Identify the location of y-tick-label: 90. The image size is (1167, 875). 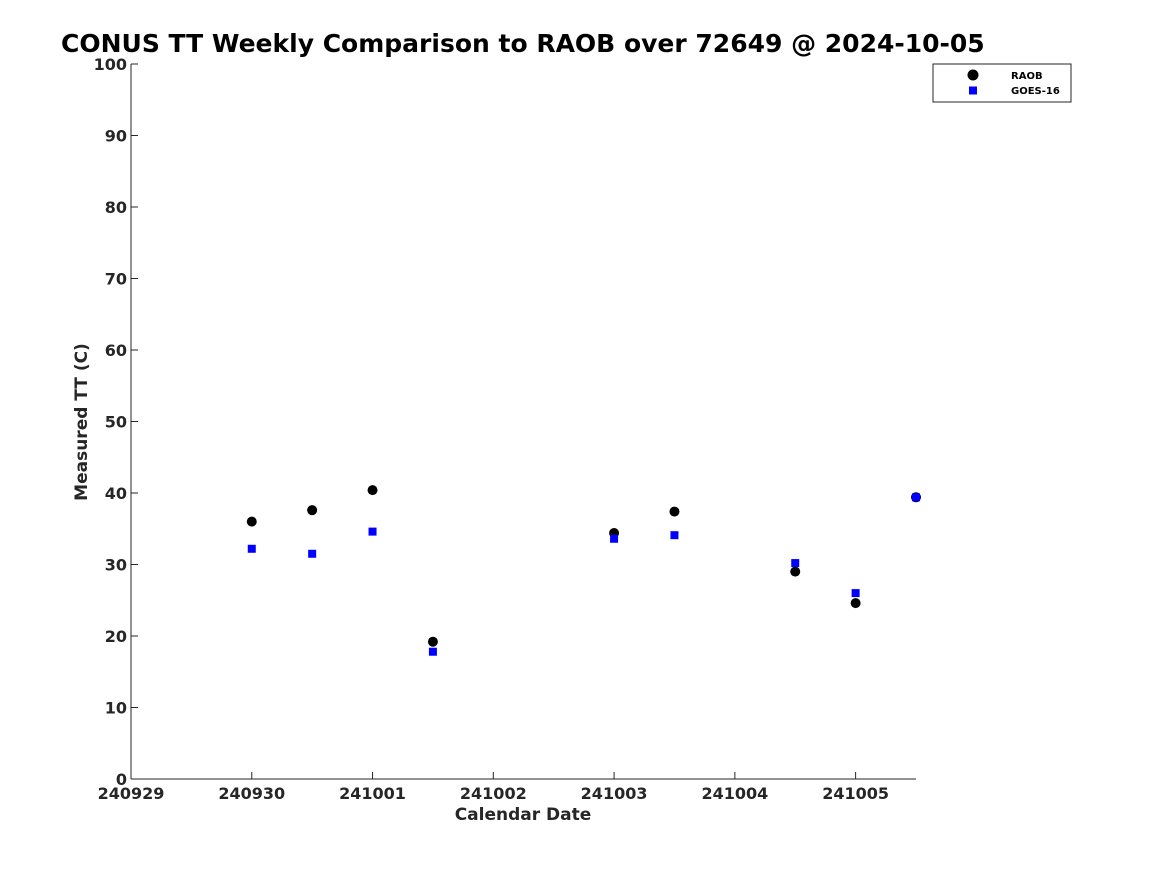
(116, 136).